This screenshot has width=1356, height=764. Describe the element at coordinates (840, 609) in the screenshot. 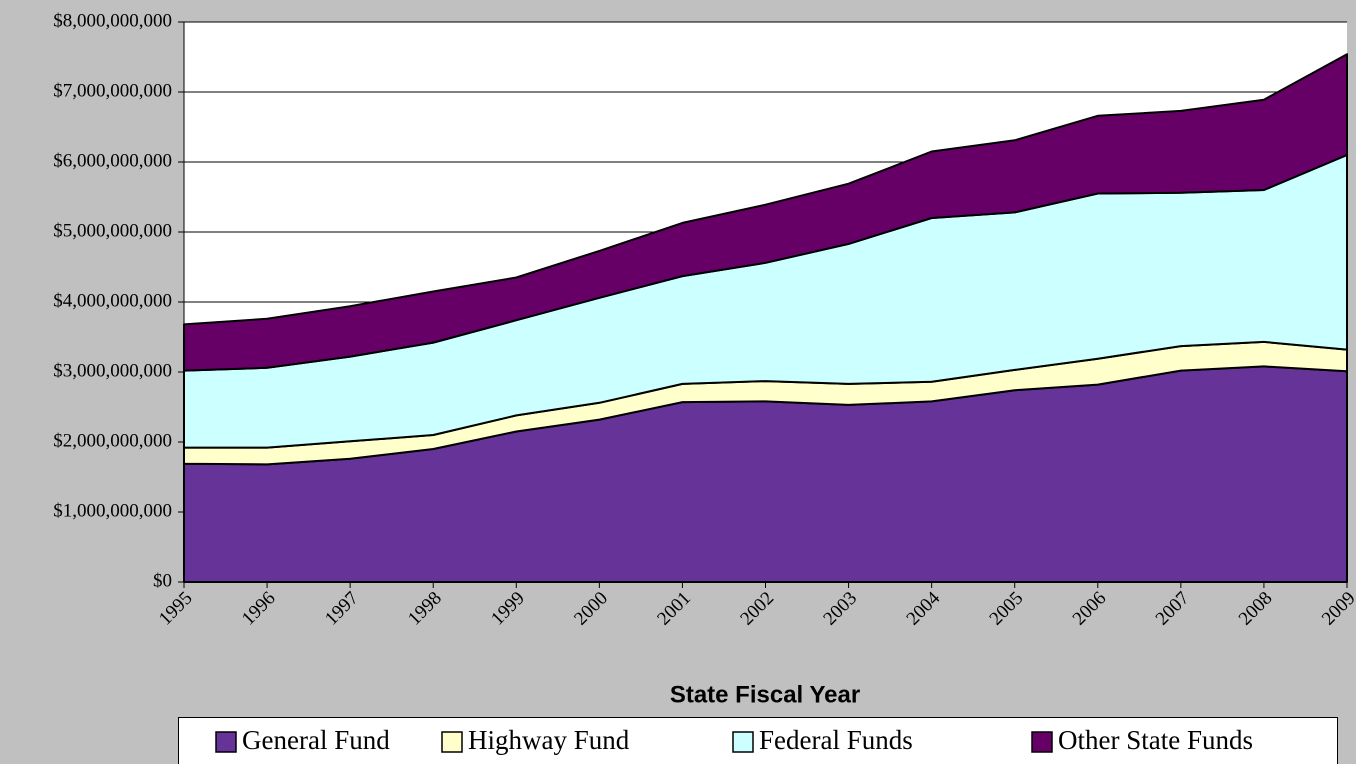

I see `x-tick-label: 2003` at that location.